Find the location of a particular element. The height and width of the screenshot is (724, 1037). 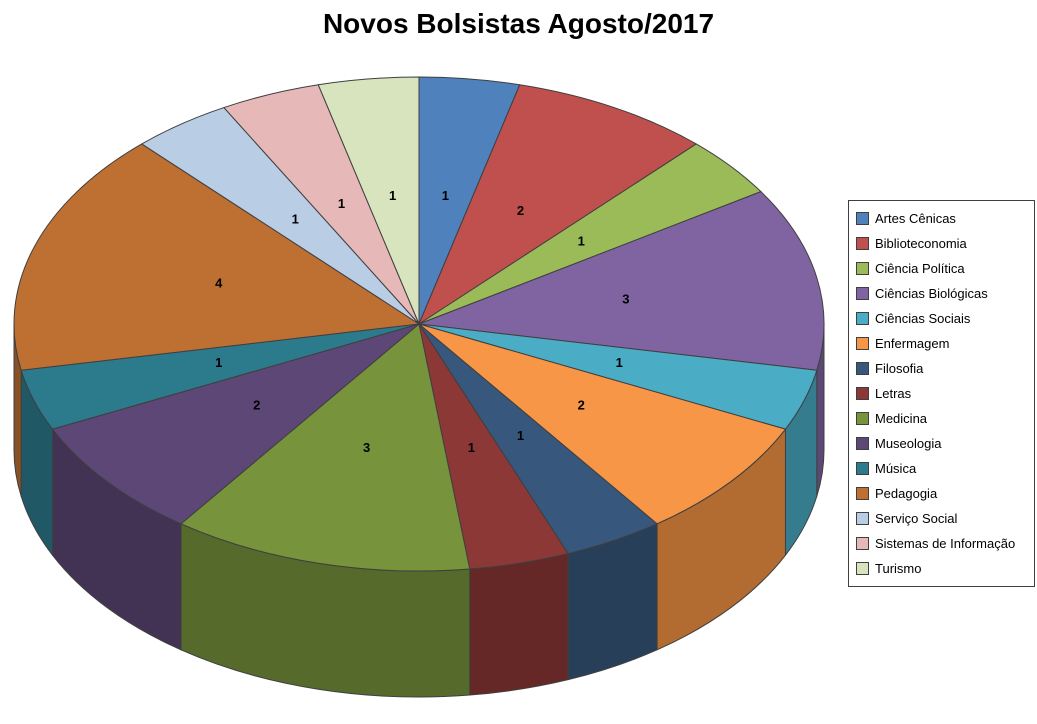

slice-value-label-1: 2 is located at coordinates (520, 210).